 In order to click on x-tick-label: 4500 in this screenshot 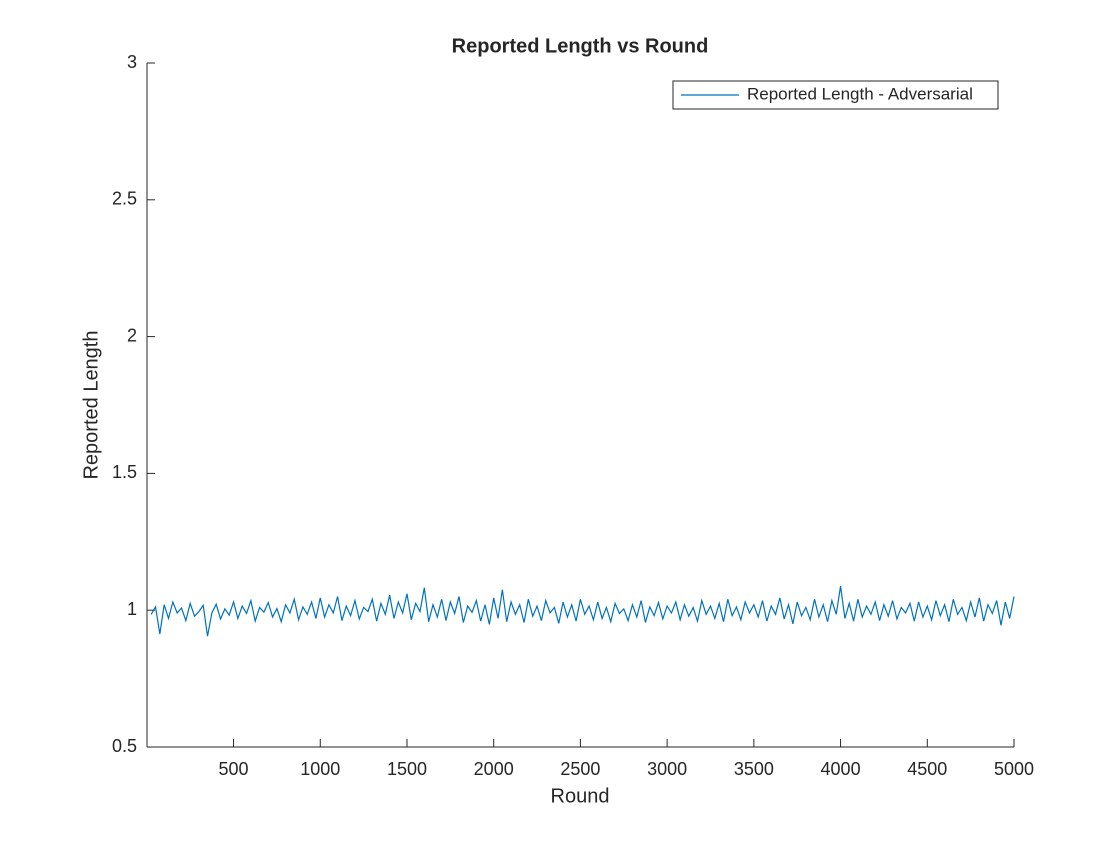, I will do `click(927, 769)`.